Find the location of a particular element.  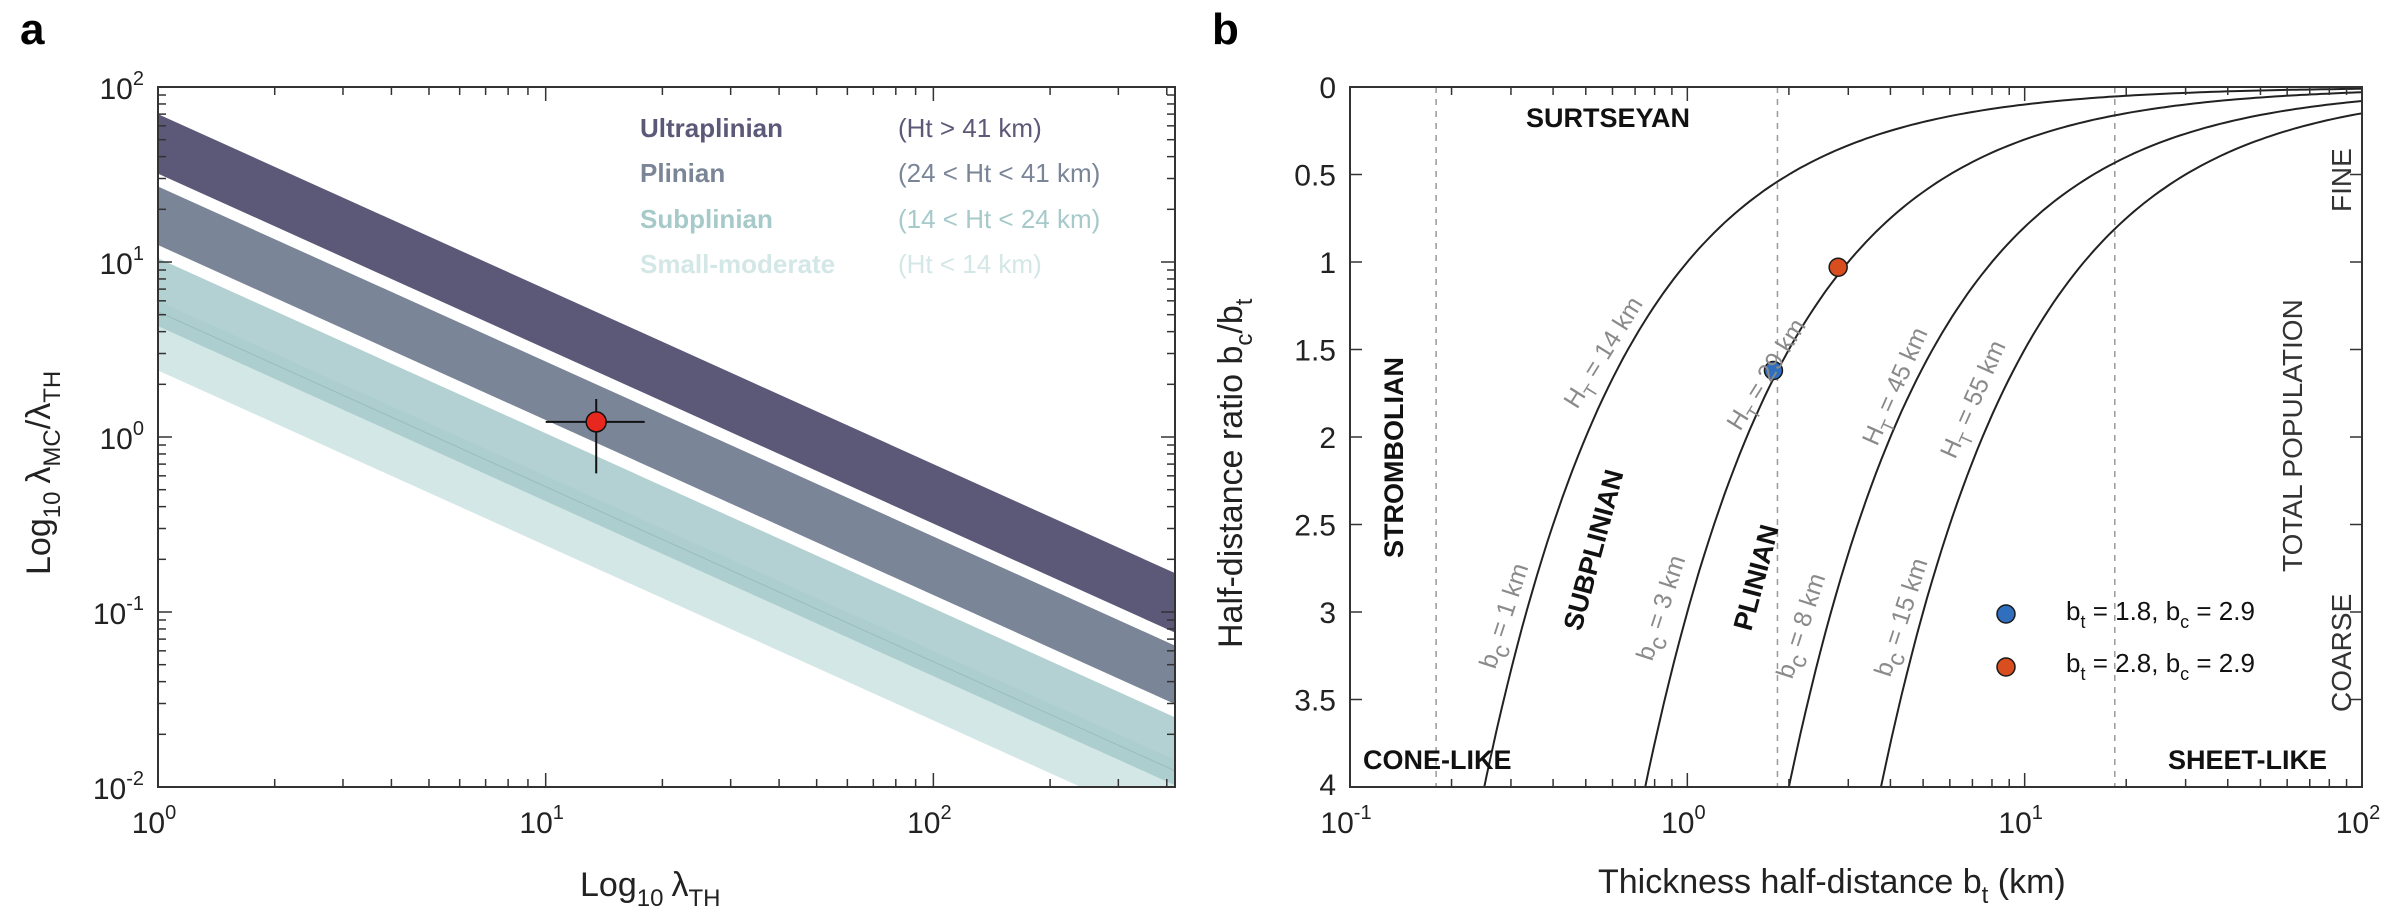

panel-label-b: b is located at coordinates (1225, 29).